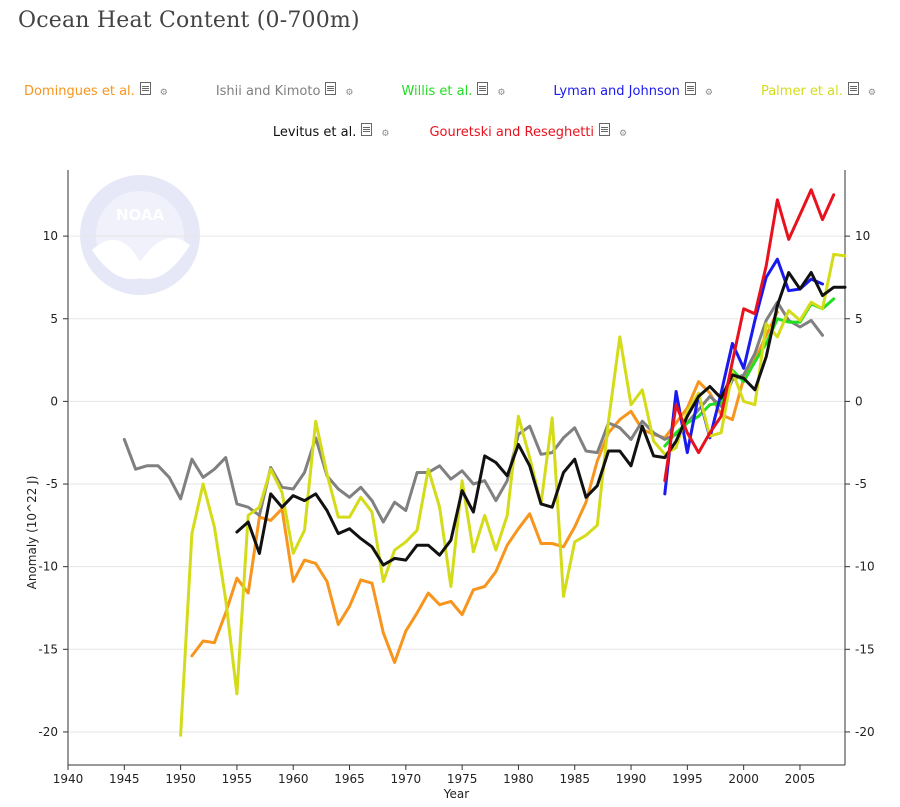 The width and height of the screenshot is (900, 807). What do you see at coordinates (456, 794) in the screenshot?
I see `x-axis-label: Year` at bounding box center [456, 794].